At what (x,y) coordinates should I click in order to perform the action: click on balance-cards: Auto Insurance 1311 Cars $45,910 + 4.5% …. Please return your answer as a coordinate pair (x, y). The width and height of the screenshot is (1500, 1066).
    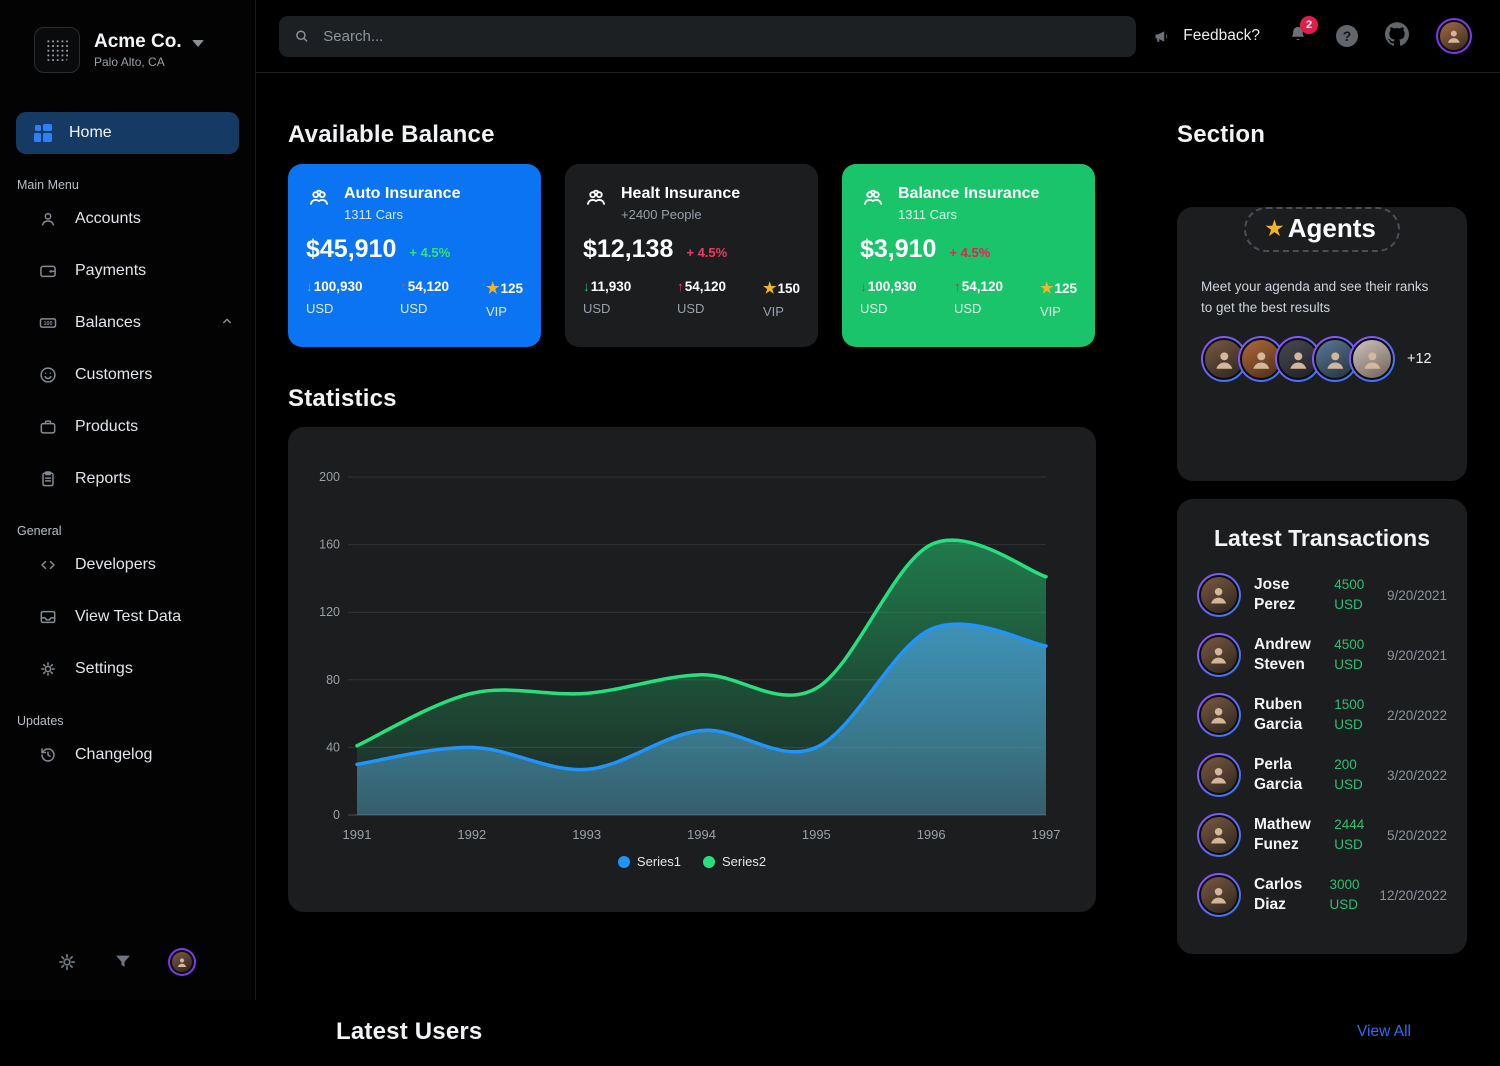
    Looking at the image, I should click on (692, 255).